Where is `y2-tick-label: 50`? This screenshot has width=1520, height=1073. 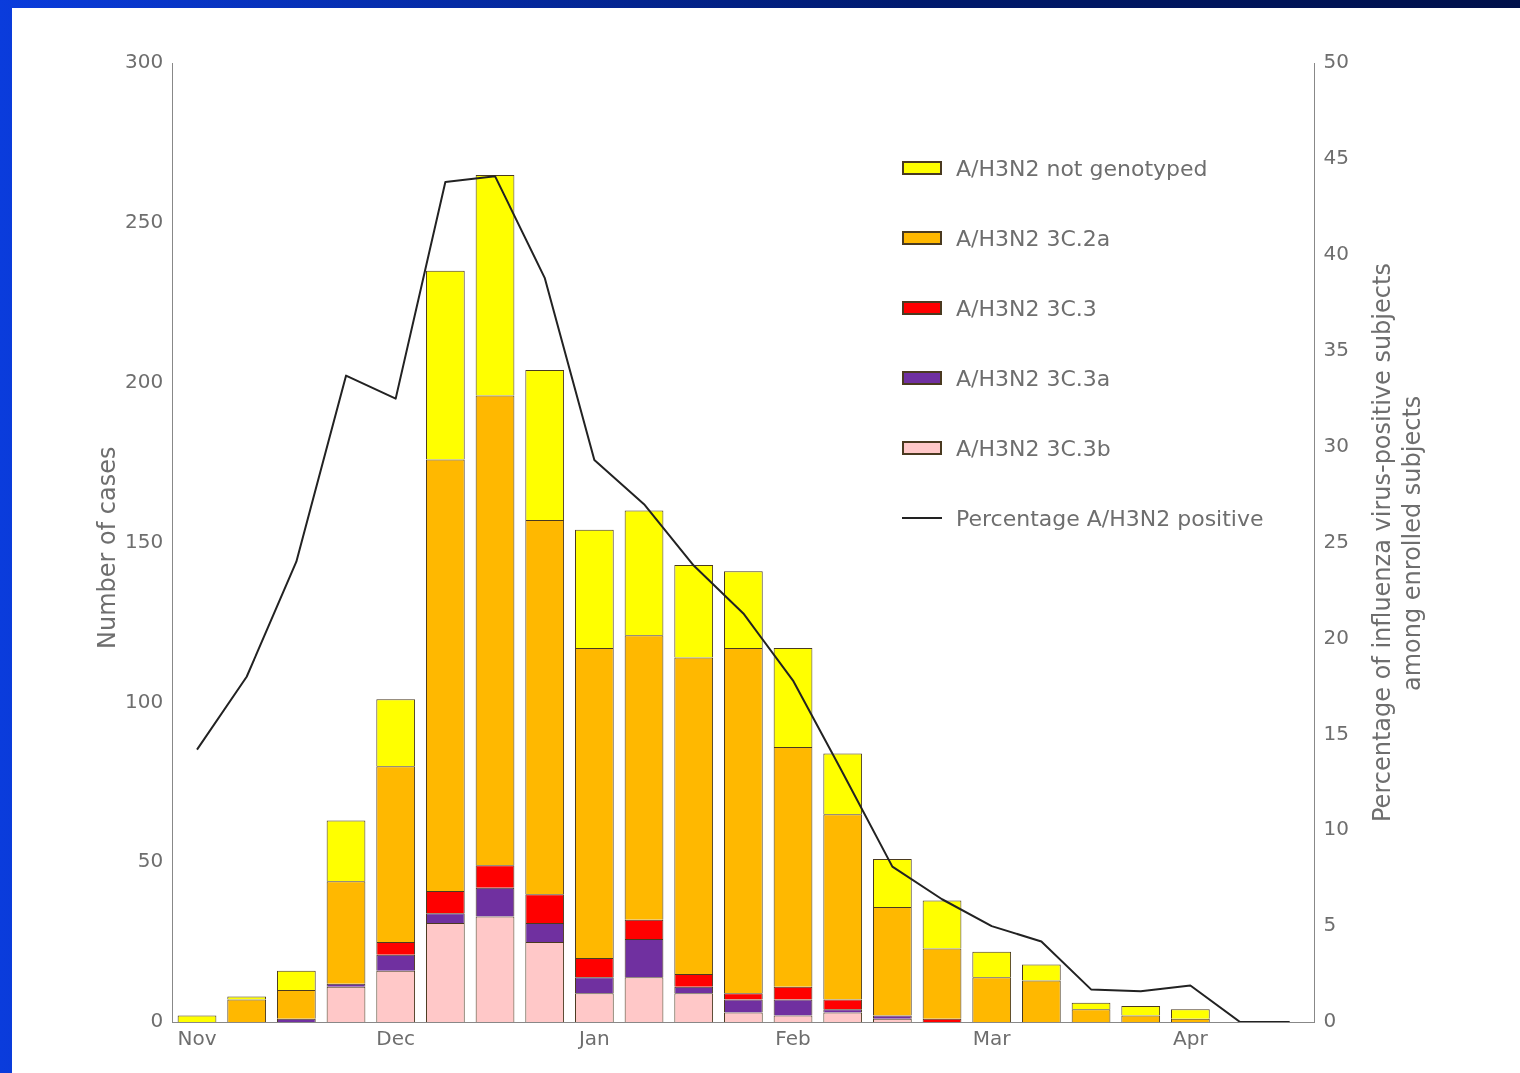
y2-tick-label: 50 is located at coordinates (1336, 61).